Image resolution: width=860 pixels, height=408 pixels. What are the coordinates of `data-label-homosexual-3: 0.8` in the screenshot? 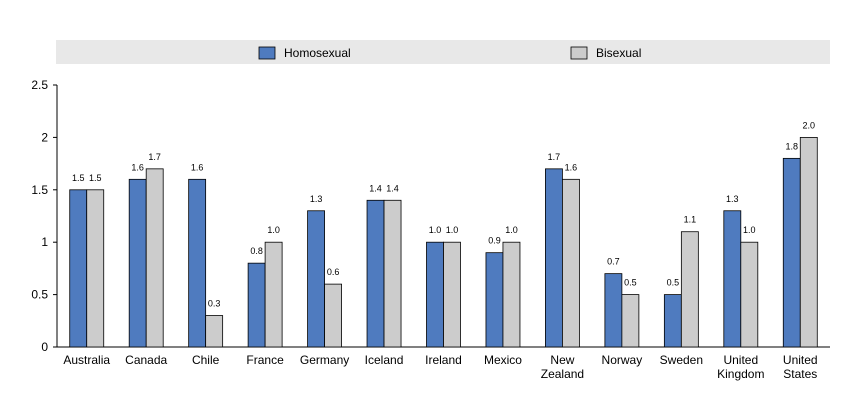 It's located at (256, 251).